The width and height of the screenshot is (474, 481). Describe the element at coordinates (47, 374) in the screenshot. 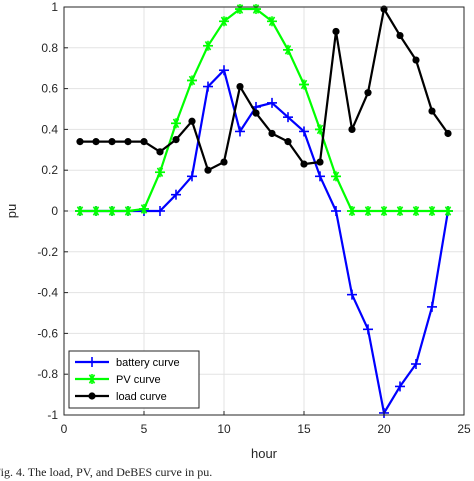

I see `y-tick-label: -0.8` at that location.